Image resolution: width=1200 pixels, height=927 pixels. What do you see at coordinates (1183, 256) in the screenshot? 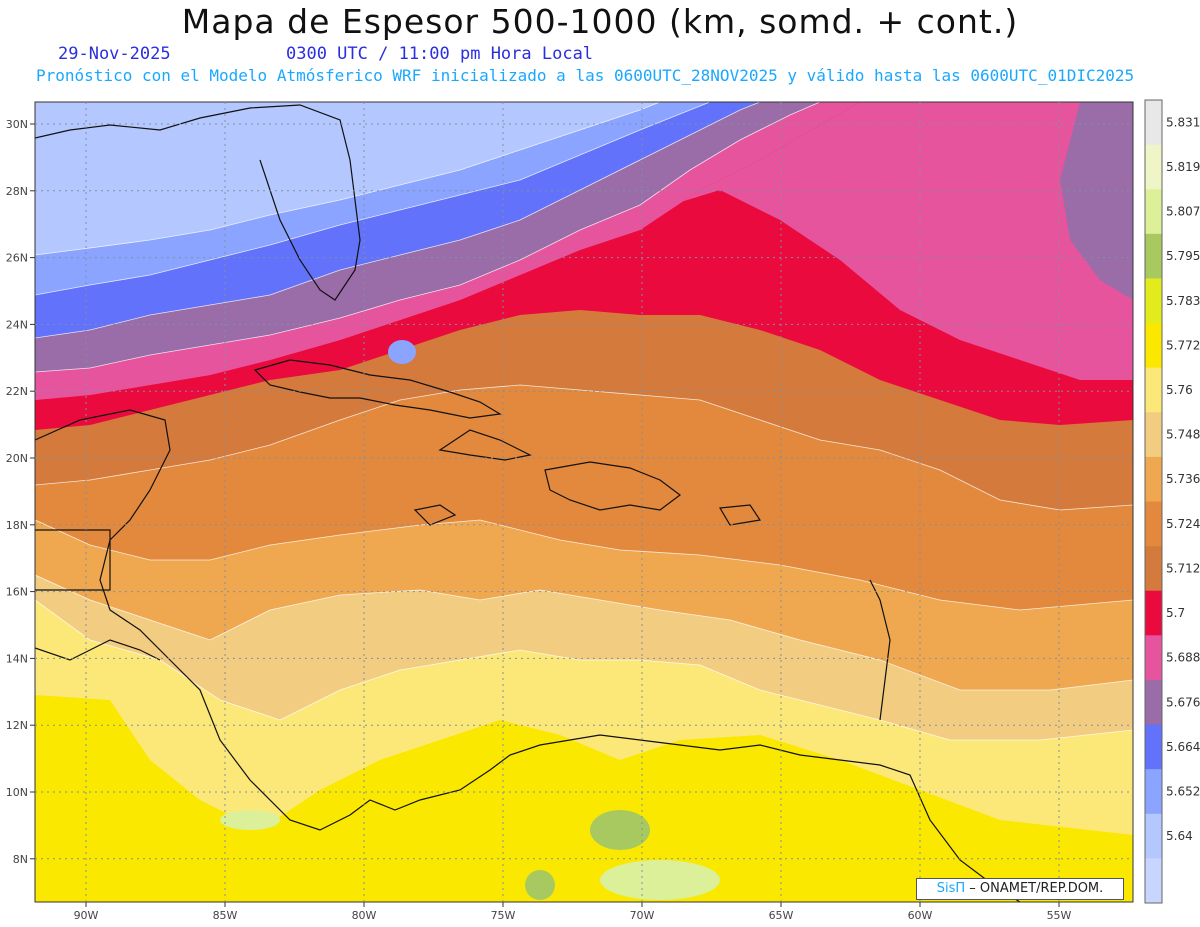
I see `colorbar-label: 5.795` at bounding box center [1183, 256].